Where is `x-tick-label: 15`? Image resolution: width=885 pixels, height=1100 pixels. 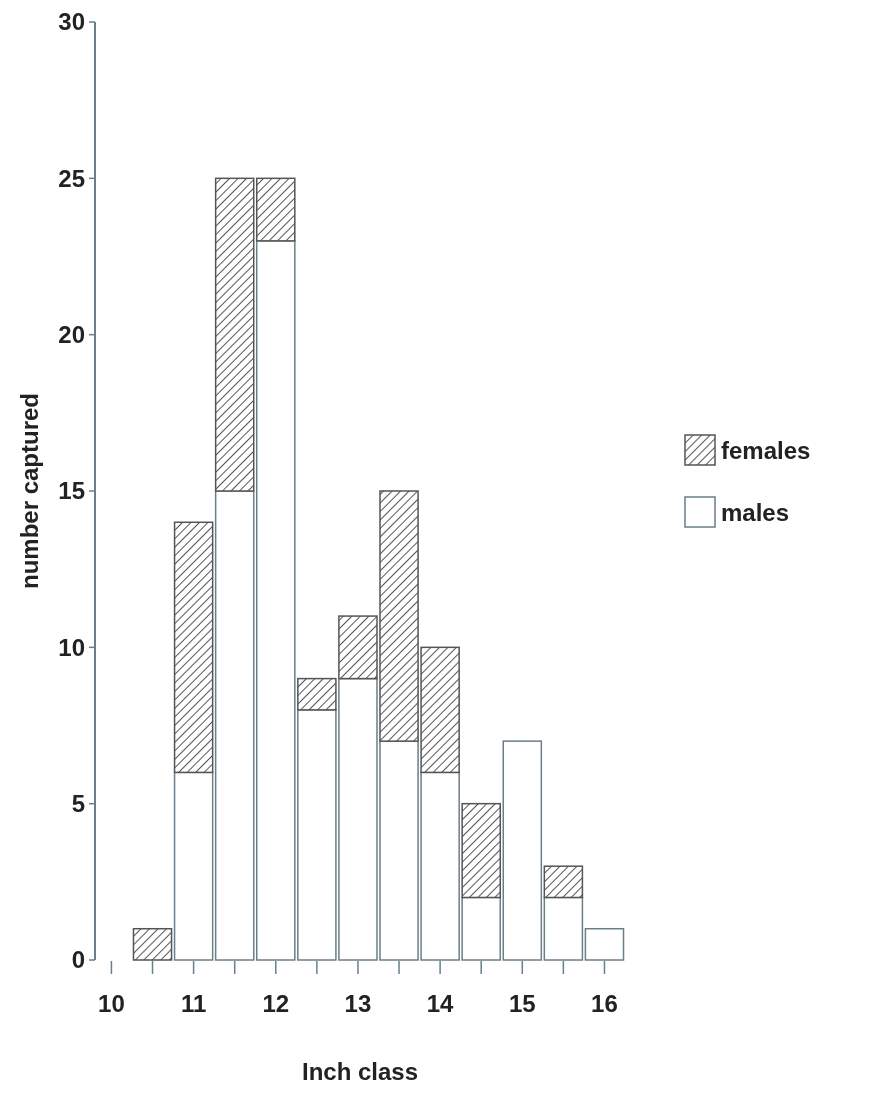 x-tick-label: 15 is located at coordinates (522, 1003).